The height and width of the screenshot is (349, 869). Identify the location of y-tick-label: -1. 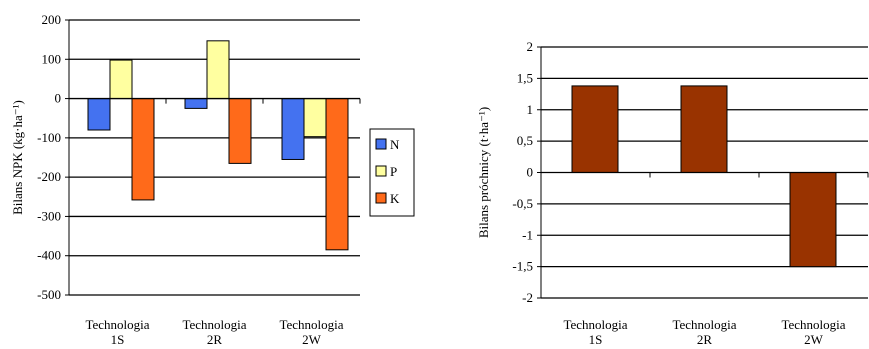
(527, 234).